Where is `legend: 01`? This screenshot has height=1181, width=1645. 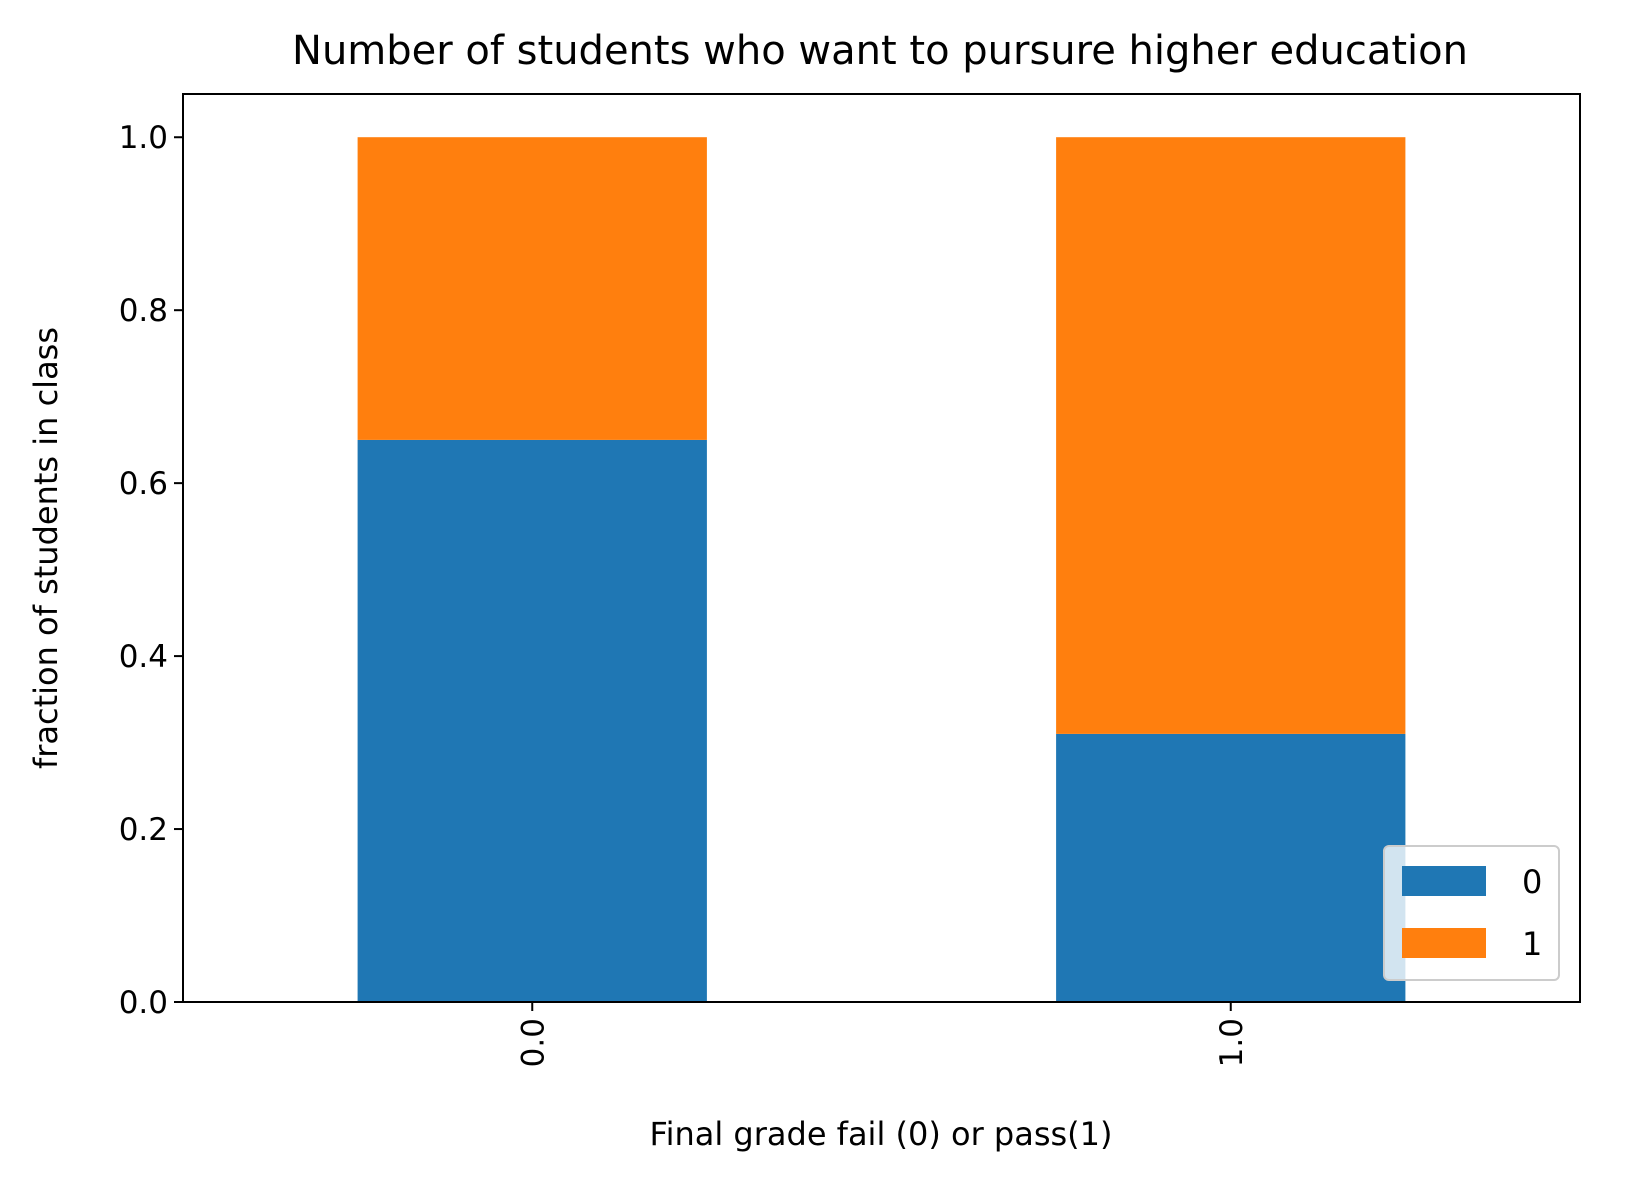
legend: 01 is located at coordinates (1471, 913).